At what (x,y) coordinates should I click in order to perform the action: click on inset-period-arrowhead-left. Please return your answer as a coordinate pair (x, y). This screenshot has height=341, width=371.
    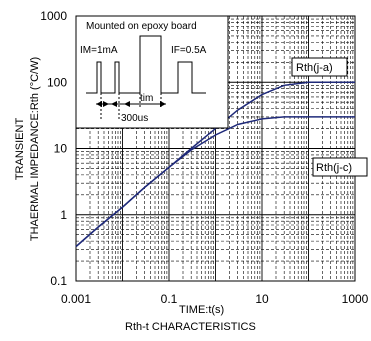
    Looking at the image, I should click on (99, 104).